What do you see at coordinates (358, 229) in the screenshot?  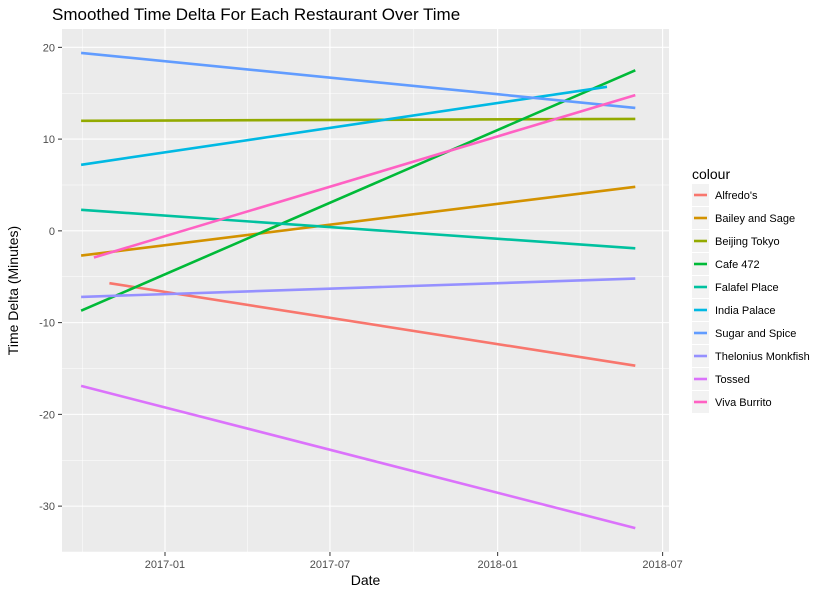 I see `series-line-falafel-place` at bounding box center [358, 229].